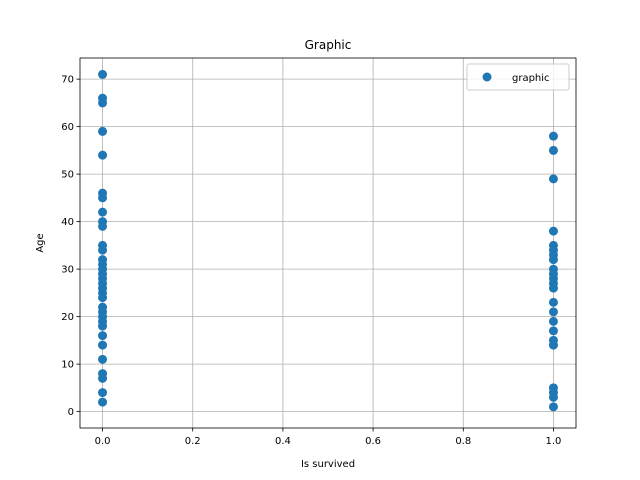 This screenshot has height=480, width=640. Describe the element at coordinates (67, 222) in the screenshot. I see `y-tick-label: 40` at that location.